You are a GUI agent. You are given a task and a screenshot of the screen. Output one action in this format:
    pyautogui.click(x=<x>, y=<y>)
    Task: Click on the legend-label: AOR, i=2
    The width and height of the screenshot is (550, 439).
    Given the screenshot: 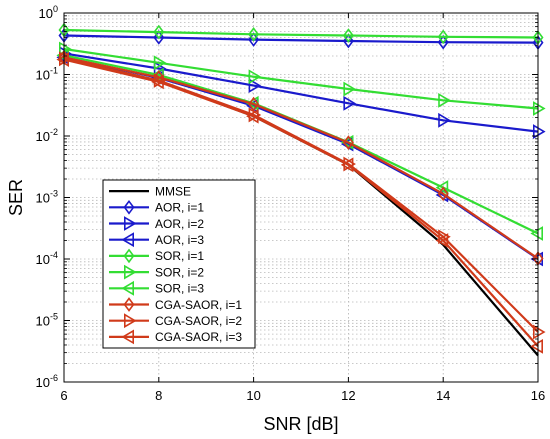 What is the action you would take?
    pyautogui.click(x=179, y=224)
    